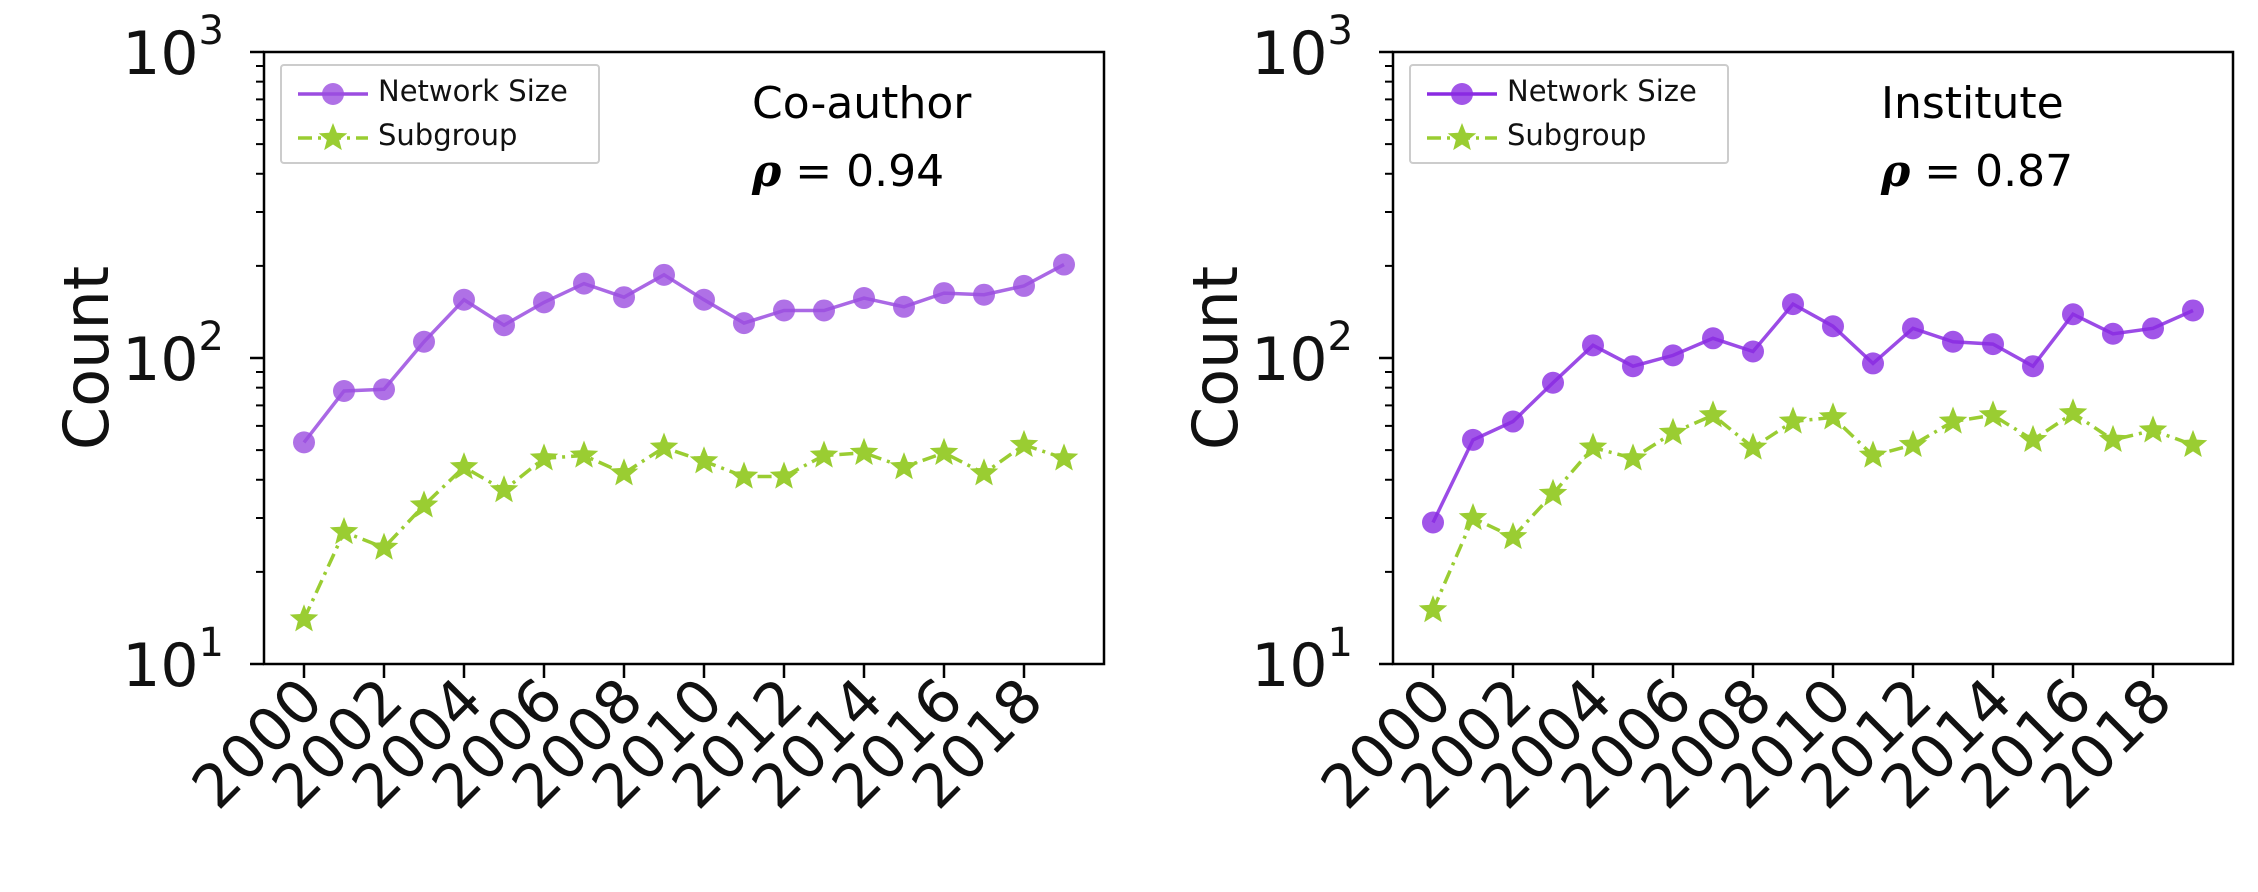 The image size is (2258, 892). What do you see at coordinates (824, 454) in the screenshot?
I see `subgroup-point-2013` at bounding box center [824, 454].